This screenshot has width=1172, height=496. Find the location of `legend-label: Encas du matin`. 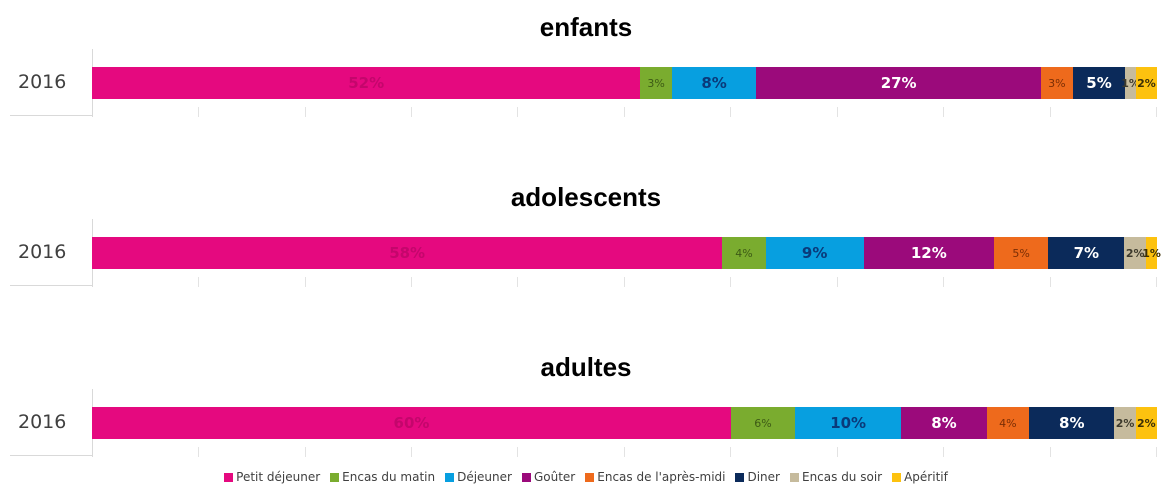

legend-label: Encas du matin is located at coordinates (389, 477).